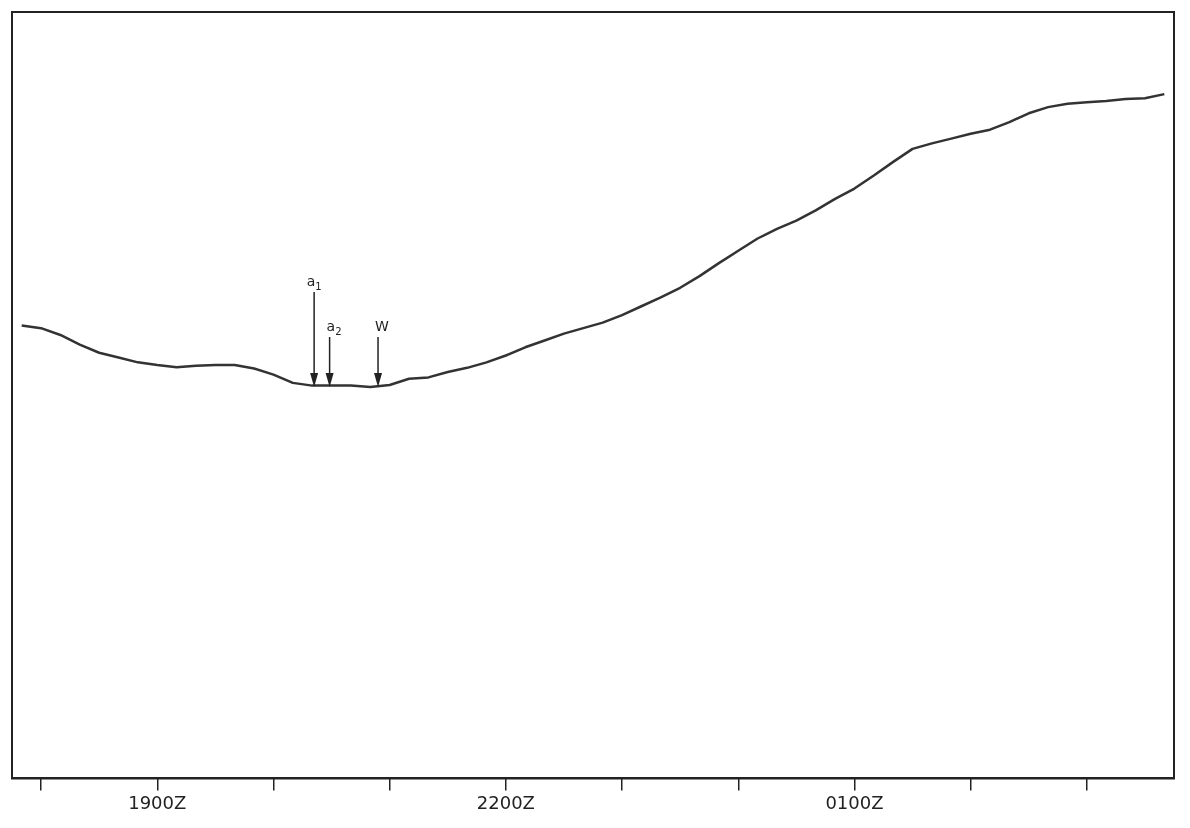 This screenshot has height=828, width=1190. Describe the element at coordinates (854, 802) in the screenshot. I see `x-tick-label: 0100Z` at that location.